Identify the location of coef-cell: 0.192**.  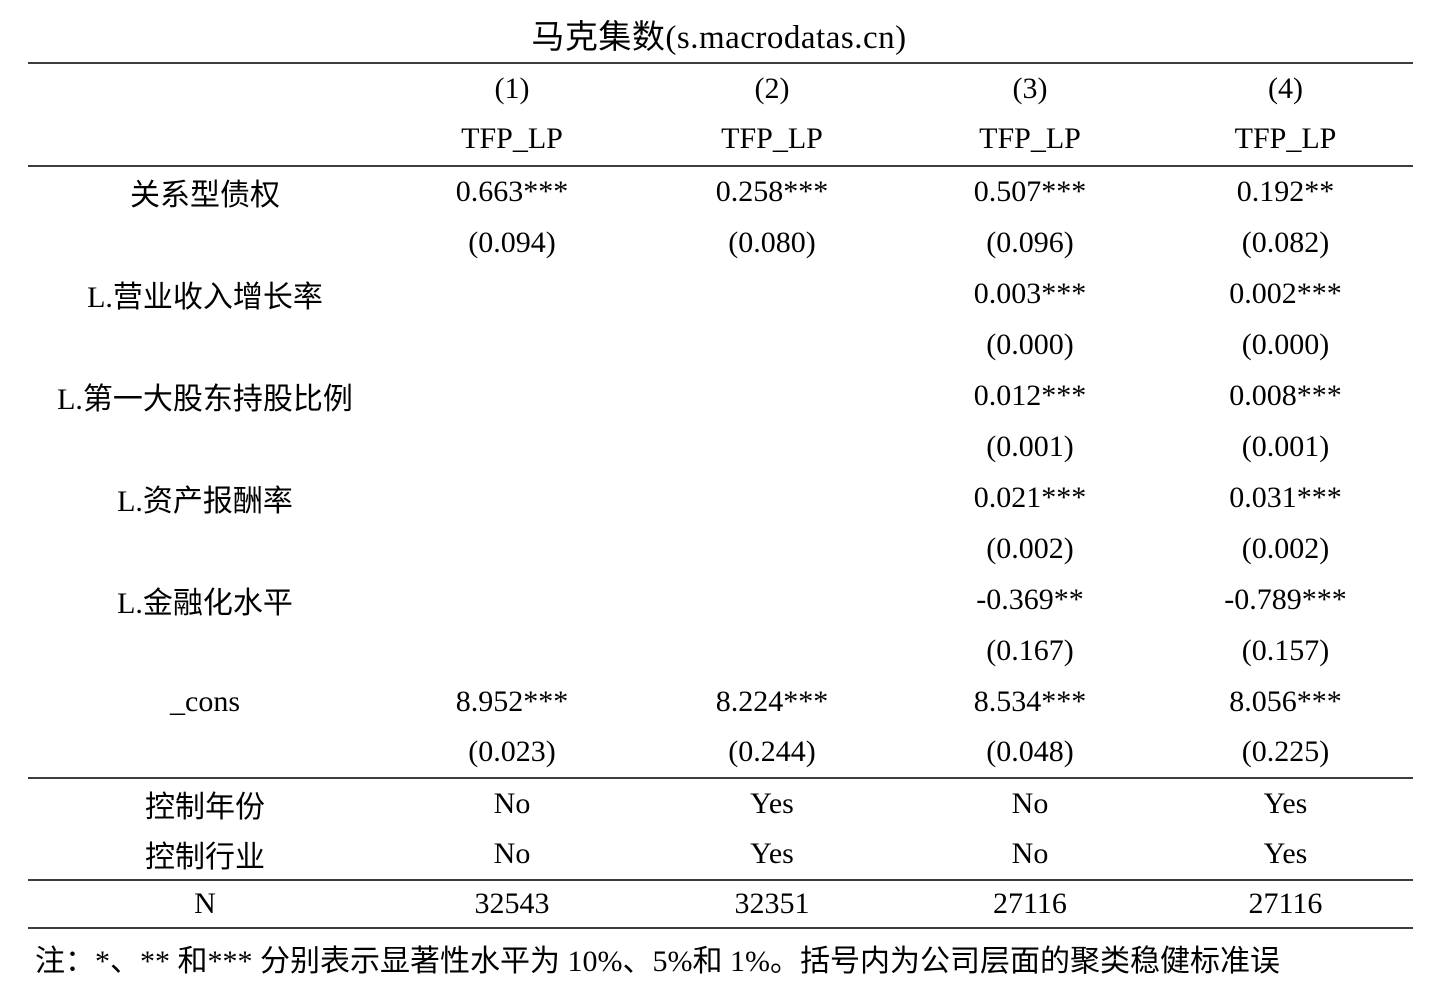
(1285, 191).